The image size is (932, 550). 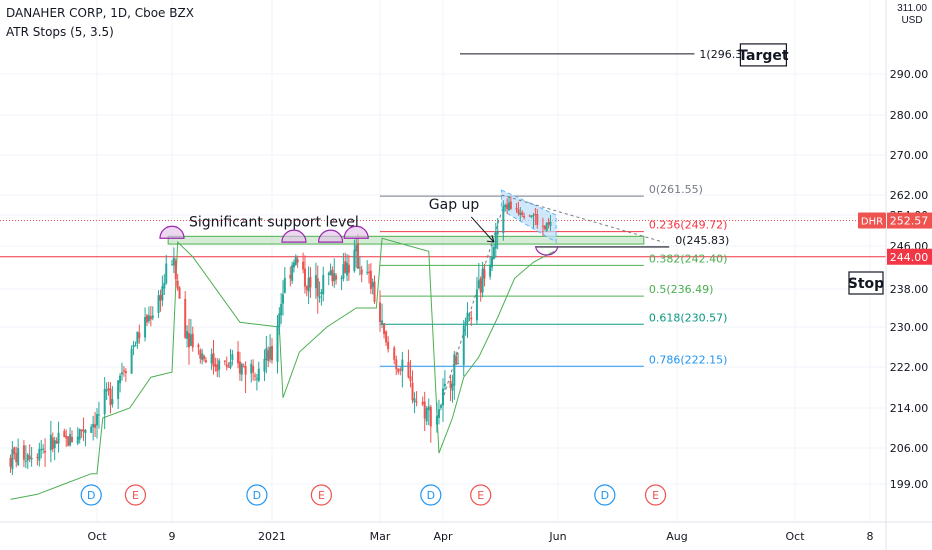 What do you see at coordinates (909, 448) in the screenshot?
I see `y-tick-label: 206.00` at bounding box center [909, 448].